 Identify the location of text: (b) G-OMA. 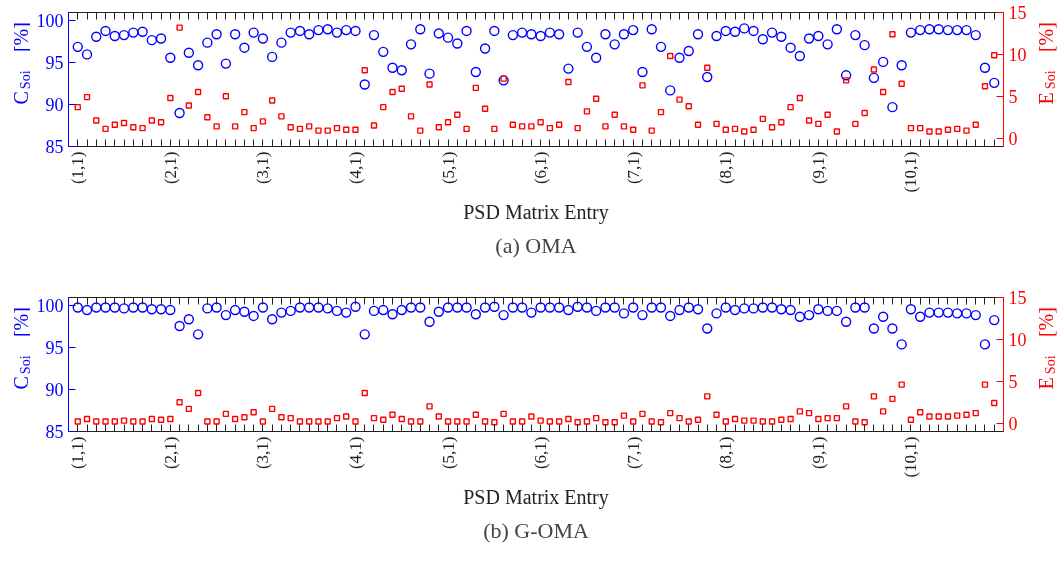
(536, 530).